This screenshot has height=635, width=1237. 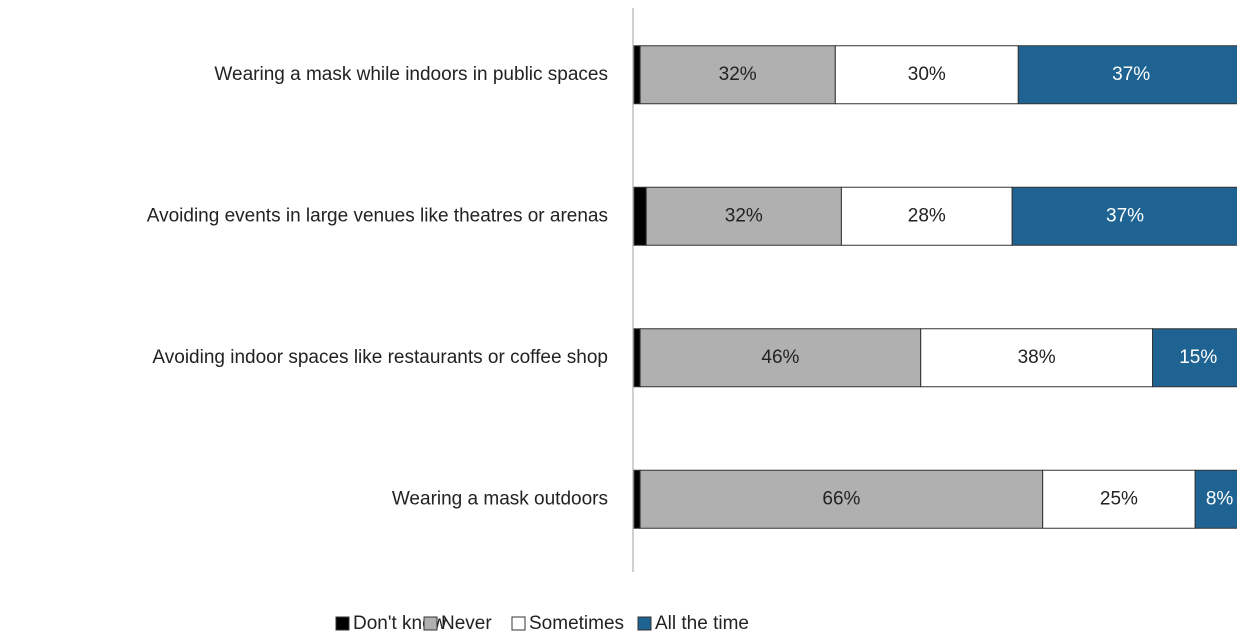 I want to click on value-label: 30%, so click(x=927, y=74).